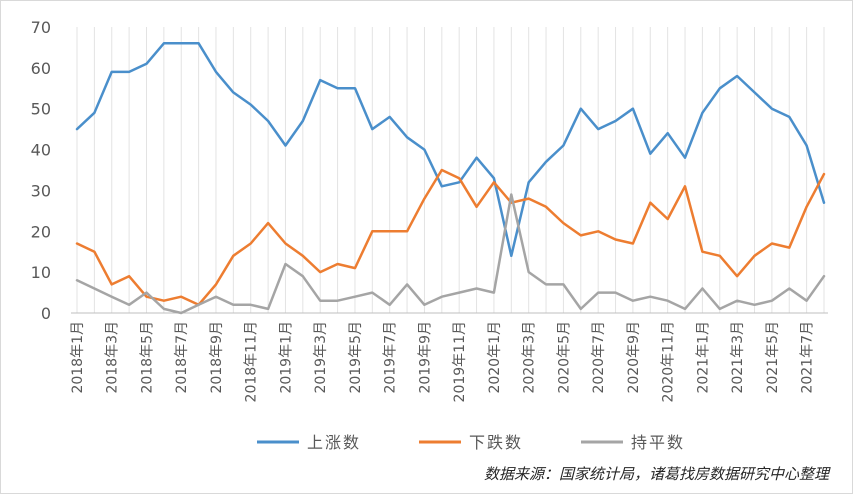  What do you see at coordinates (669, 361) in the screenshot?
I see `x-tick-label: 2020年11月` at bounding box center [669, 361].